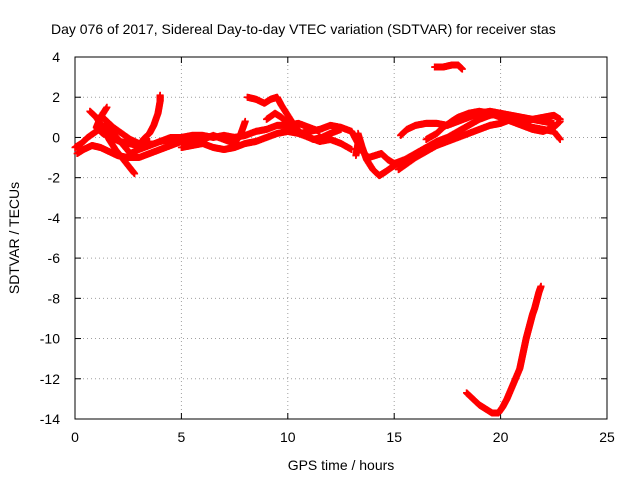  Describe the element at coordinates (54, 178) in the screenshot. I see `y-tick-label: -2` at that location.